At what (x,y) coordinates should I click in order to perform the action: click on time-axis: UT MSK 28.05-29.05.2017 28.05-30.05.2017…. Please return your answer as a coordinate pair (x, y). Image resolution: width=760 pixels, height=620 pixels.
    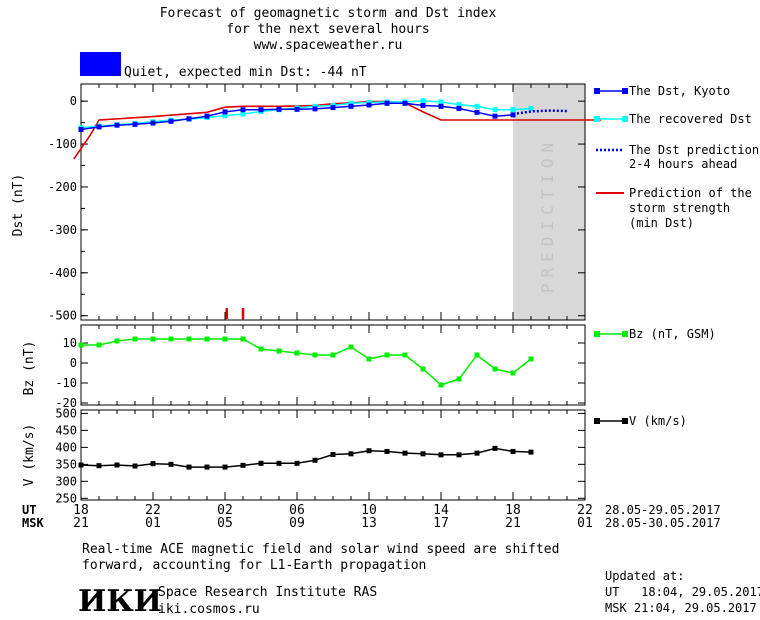
    Looking at the image, I should click on (371, 517).